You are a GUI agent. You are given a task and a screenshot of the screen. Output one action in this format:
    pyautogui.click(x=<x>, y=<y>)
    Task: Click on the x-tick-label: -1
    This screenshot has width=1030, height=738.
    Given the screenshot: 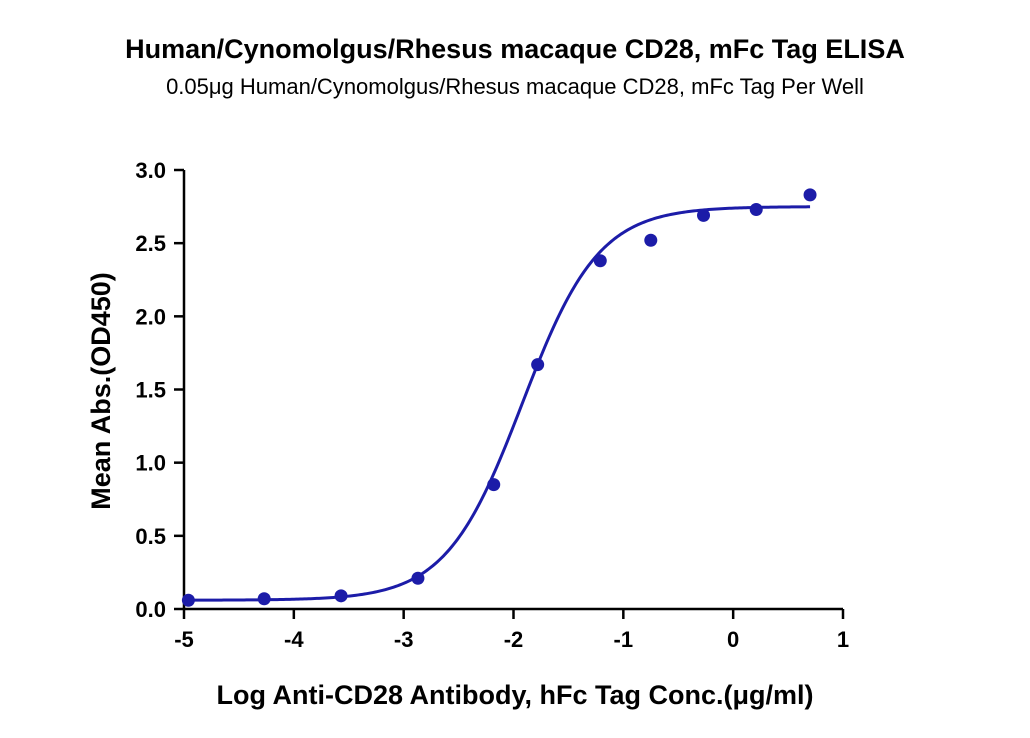 What is the action you would take?
    pyautogui.click(x=624, y=639)
    